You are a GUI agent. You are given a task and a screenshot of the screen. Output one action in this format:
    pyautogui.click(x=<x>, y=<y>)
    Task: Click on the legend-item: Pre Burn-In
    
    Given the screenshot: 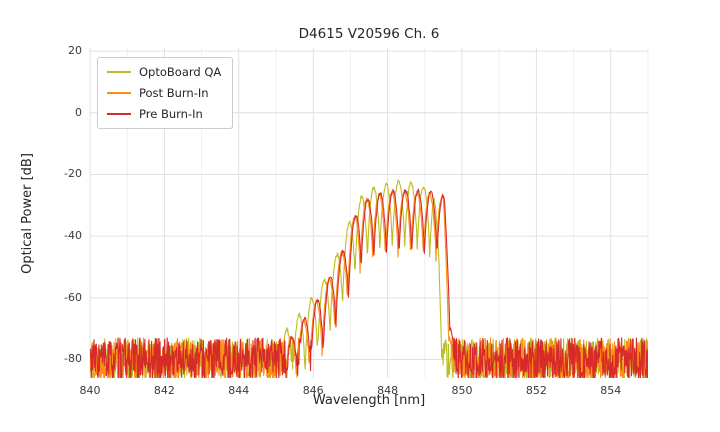 What is the action you would take?
    pyautogui.click(x=164, y=114)
    